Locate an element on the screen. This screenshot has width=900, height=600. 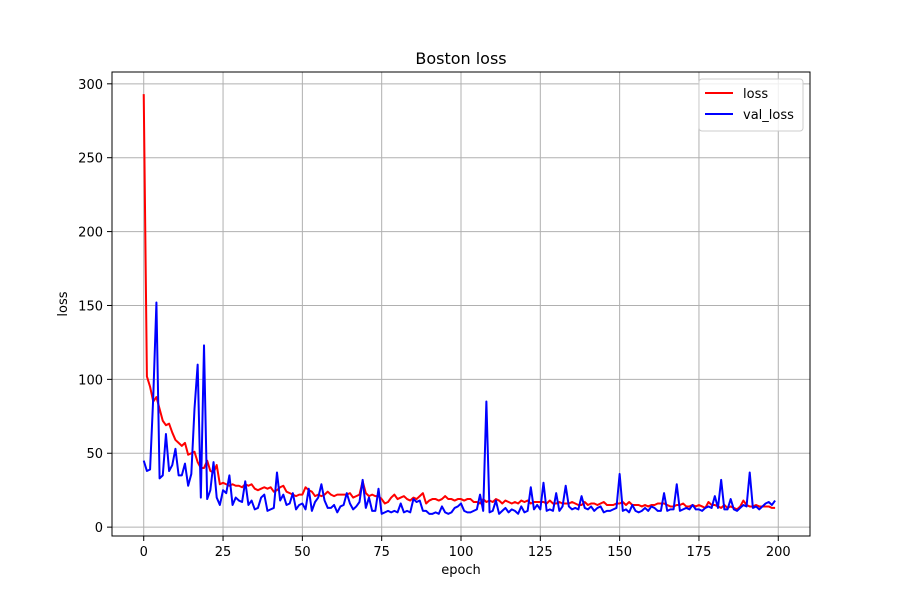
x-tick-label: 0 is located at coordinates (144, 552).